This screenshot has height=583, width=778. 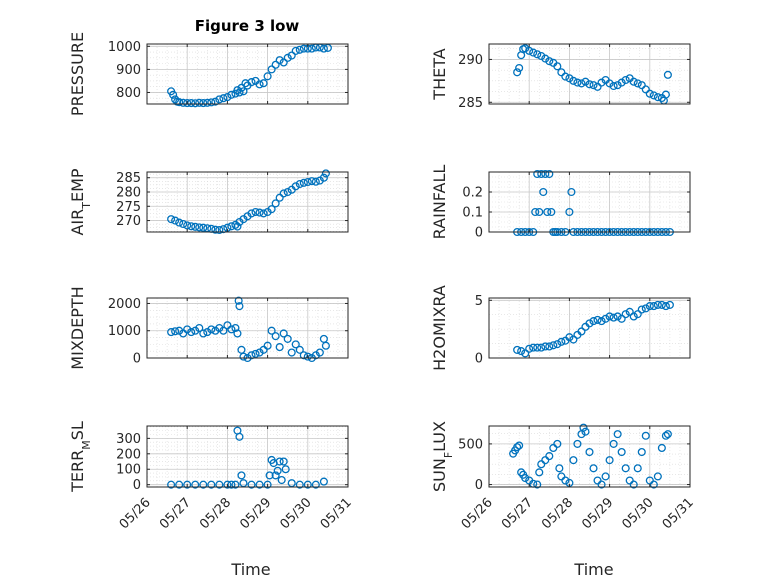 I want to click on y-tick-label: 275, so click(x=128, y=207).